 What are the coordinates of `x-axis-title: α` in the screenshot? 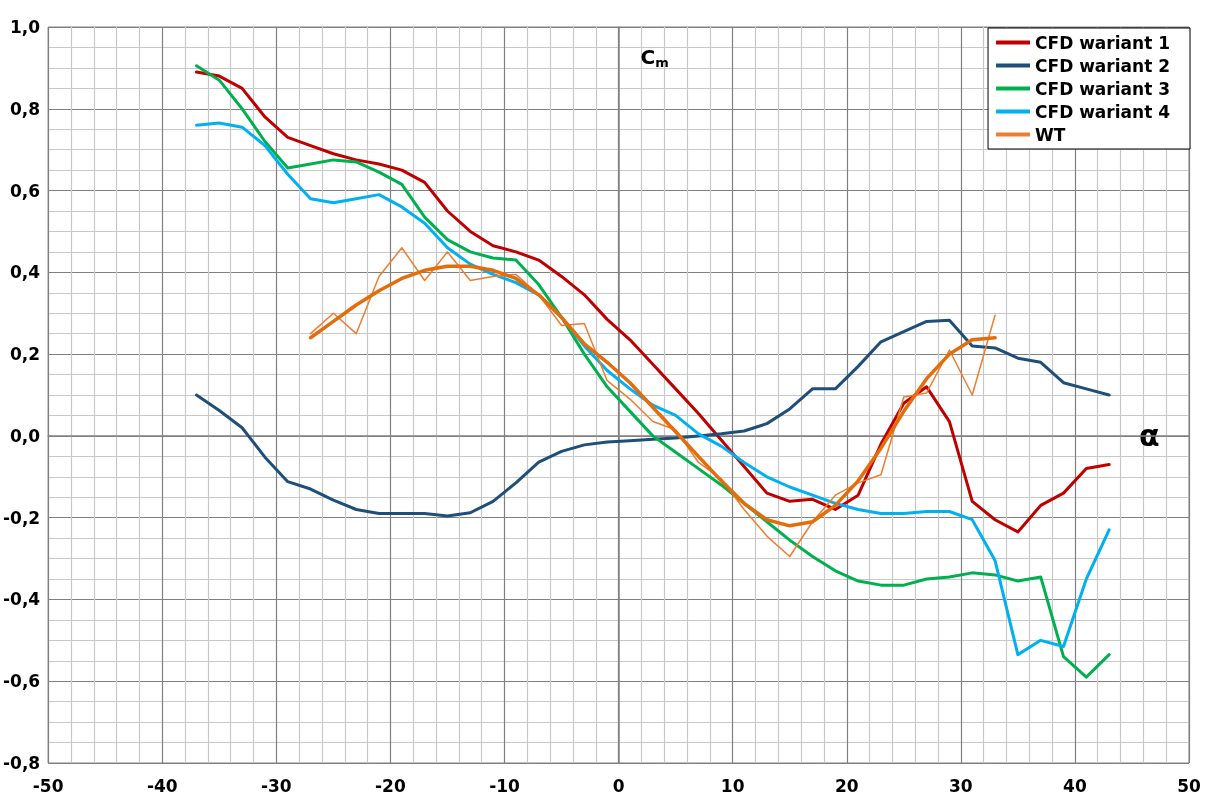 It's located at (1149, 436).